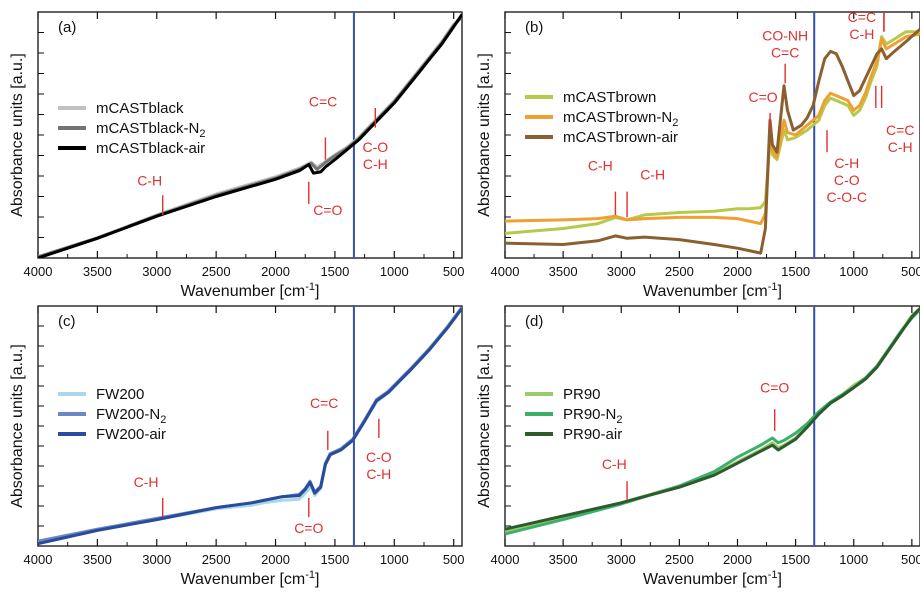 The image size is (920, 600). What do you see at coordinates (592, 434) in the screenshot?
I see `legend-label: PR90-air` at bounding box center [592, 434].